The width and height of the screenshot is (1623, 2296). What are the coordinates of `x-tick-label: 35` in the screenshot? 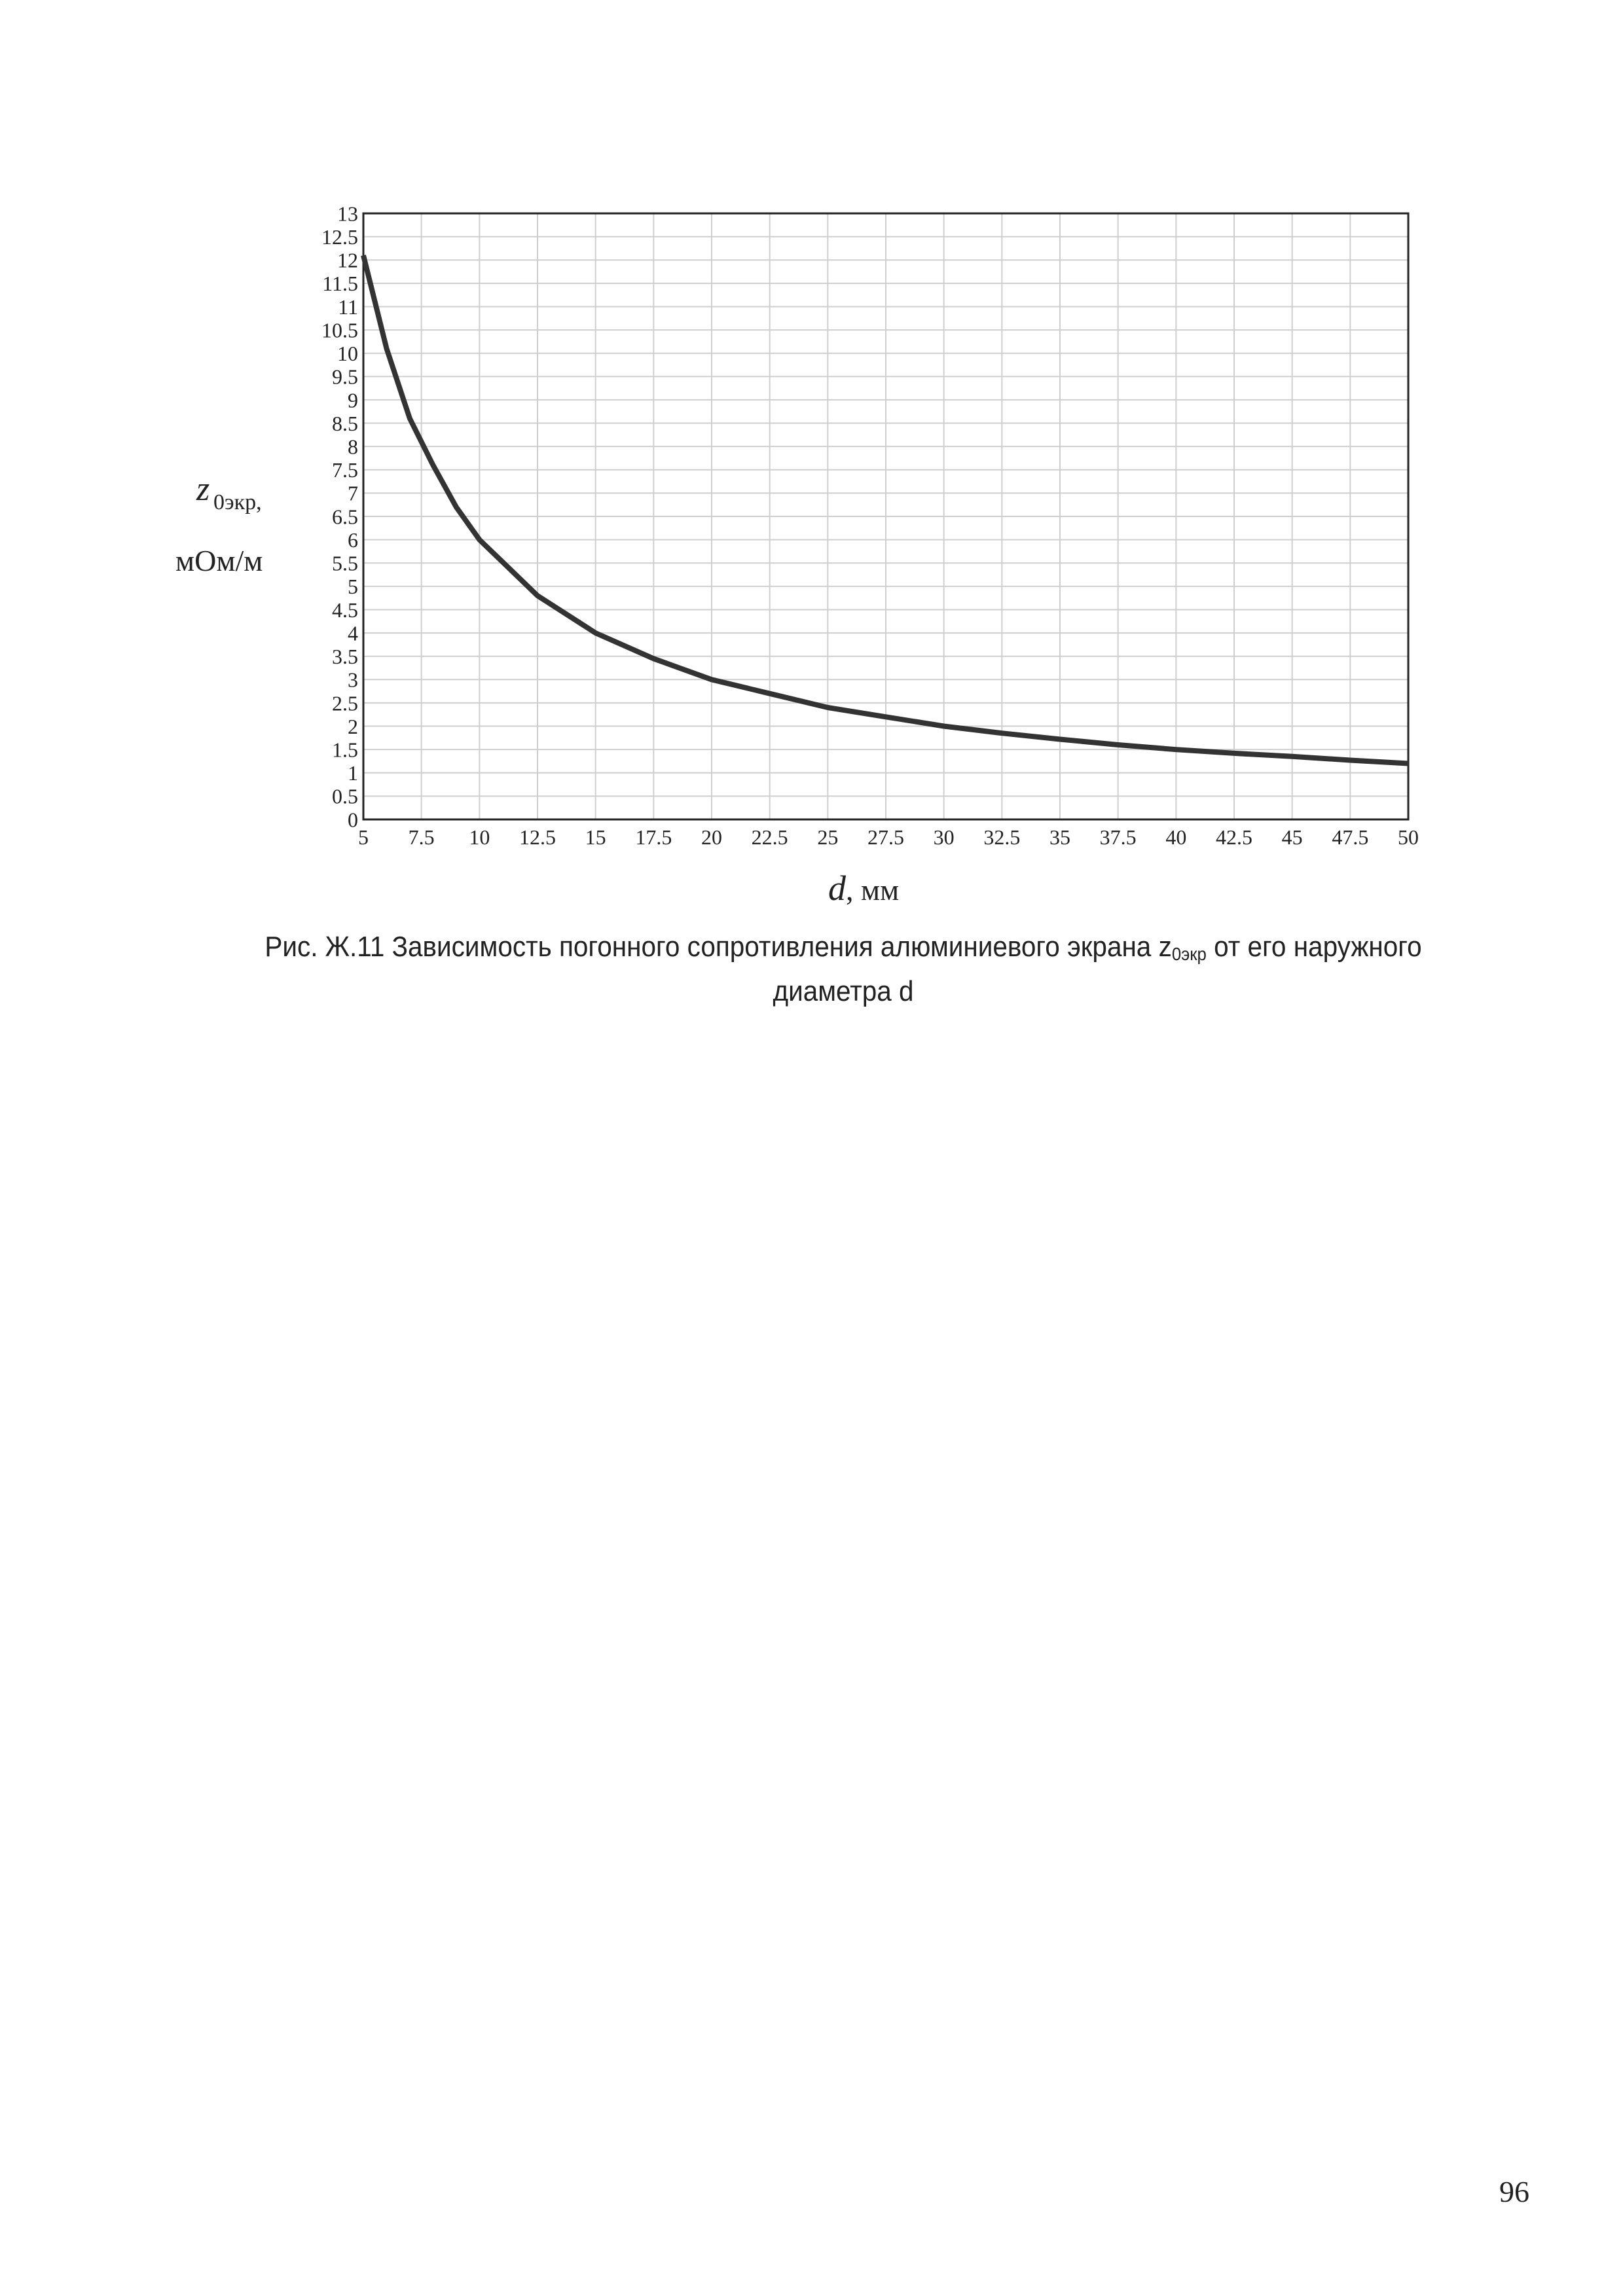 It's located at (1059, 837).